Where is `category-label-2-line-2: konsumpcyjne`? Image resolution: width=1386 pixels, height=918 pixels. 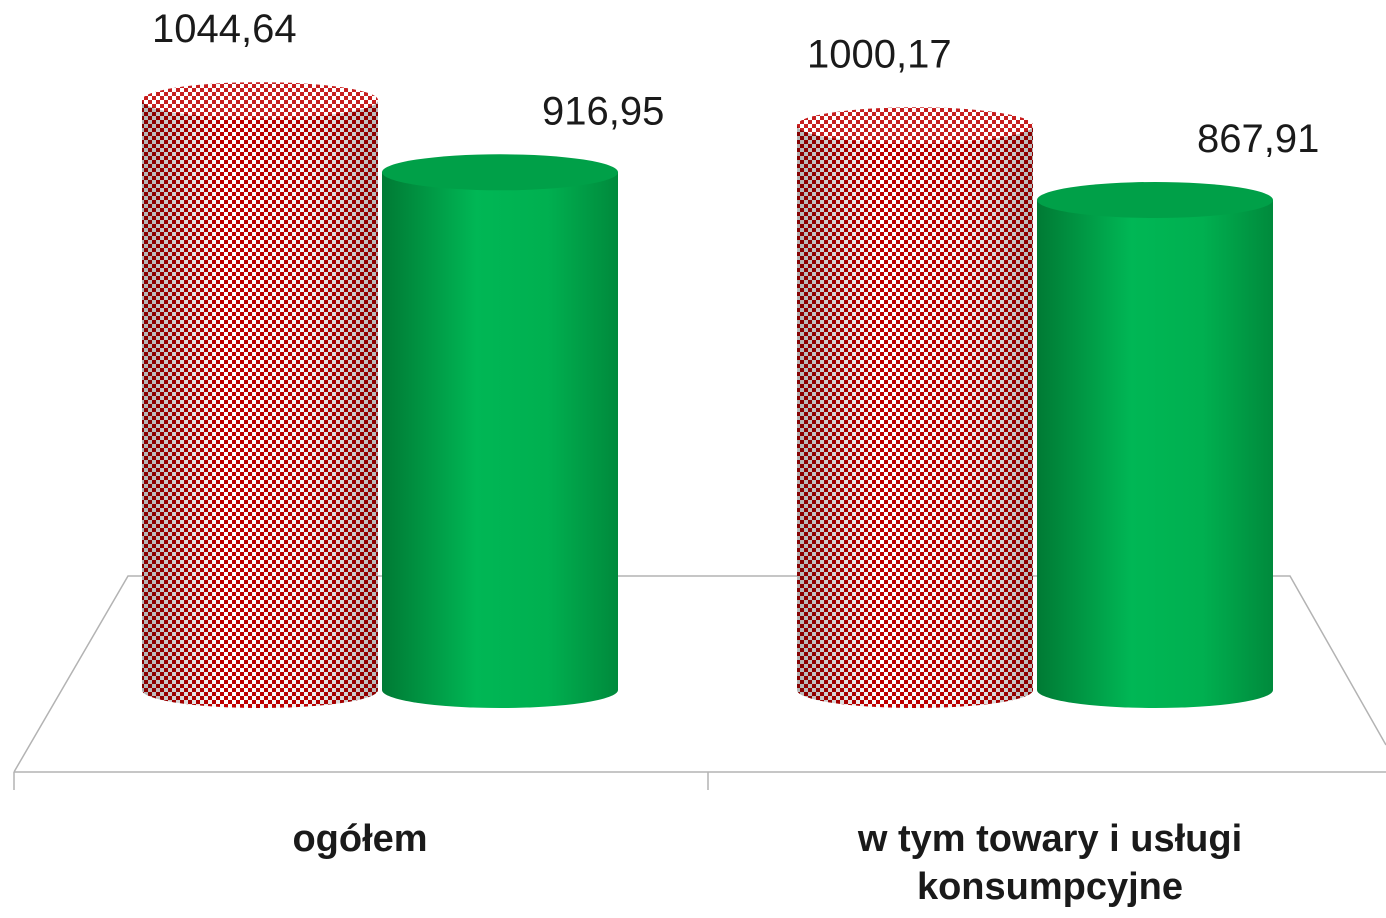 category-label-2-line-2: konsumpcyjne is located at coordinates (1050, 887).